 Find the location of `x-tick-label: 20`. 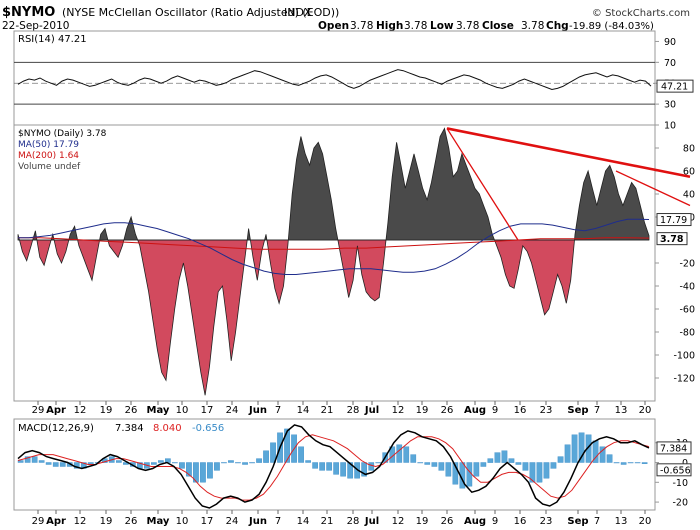

x-tick-label: 20 is located at coordinates (645, 410).